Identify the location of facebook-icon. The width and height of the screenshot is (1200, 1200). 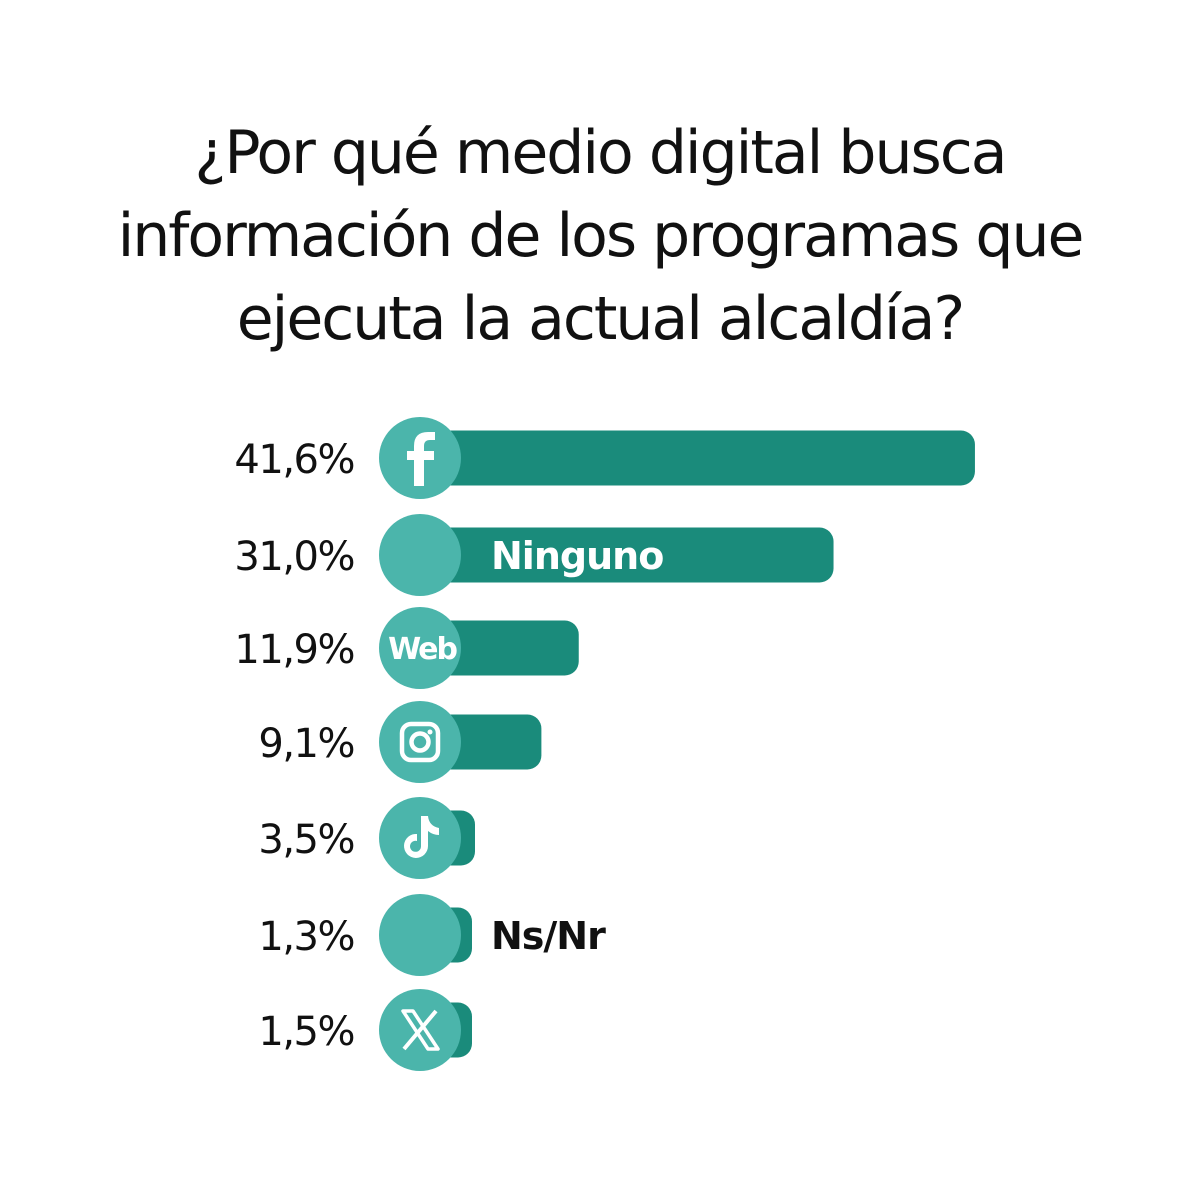
(421, 459).